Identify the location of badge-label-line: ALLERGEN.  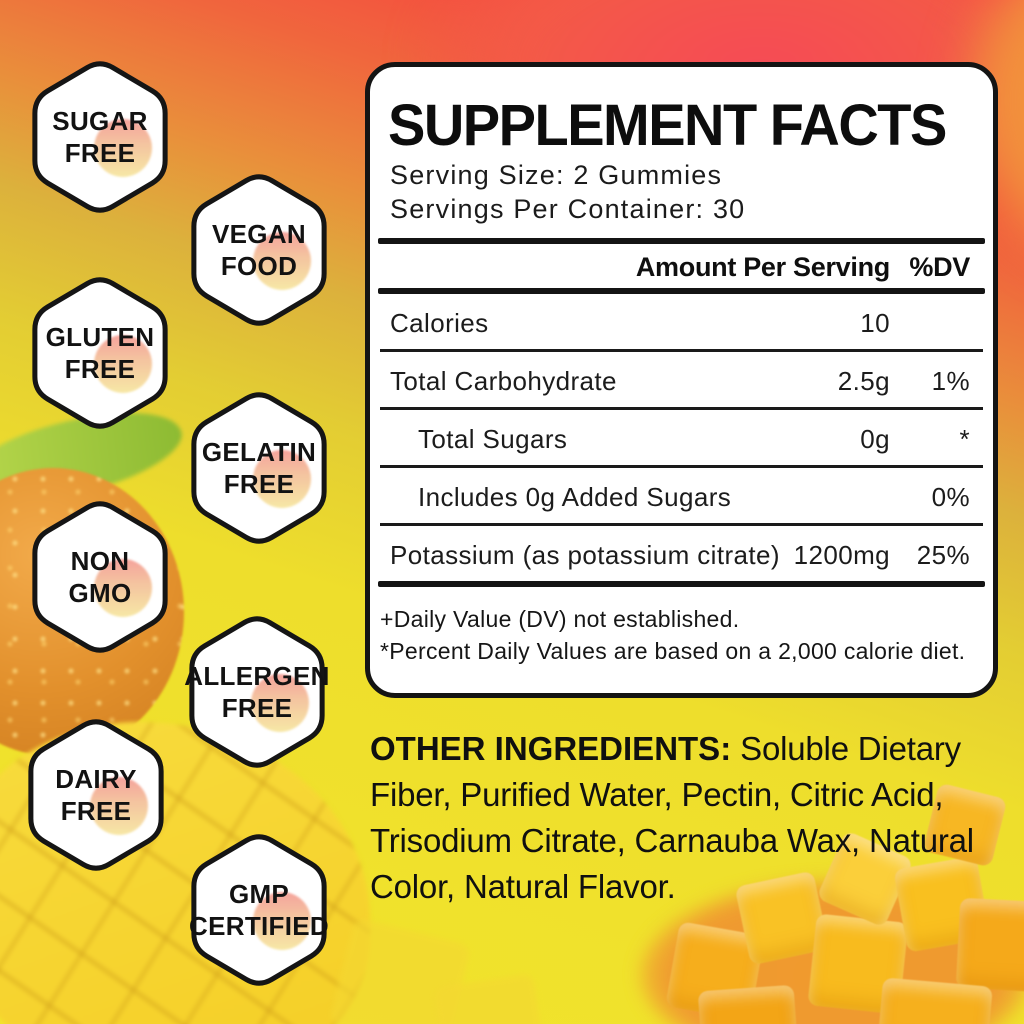
(257, 675).